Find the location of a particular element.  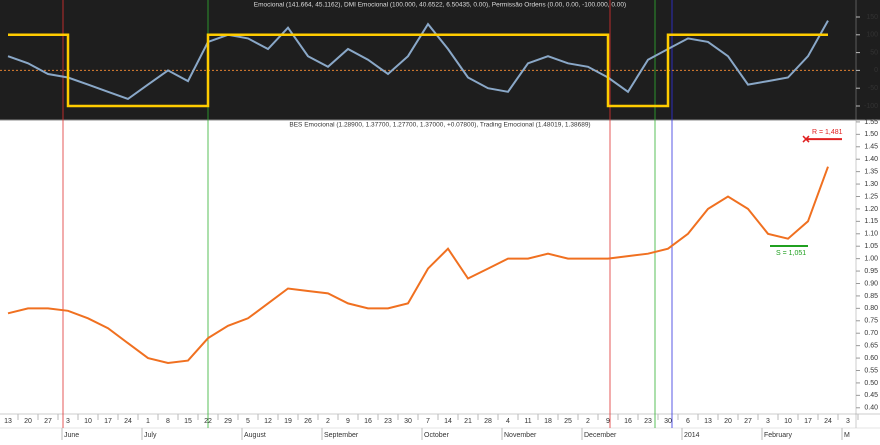

x-tick-label: 1 is located at coordinates (148, 421).